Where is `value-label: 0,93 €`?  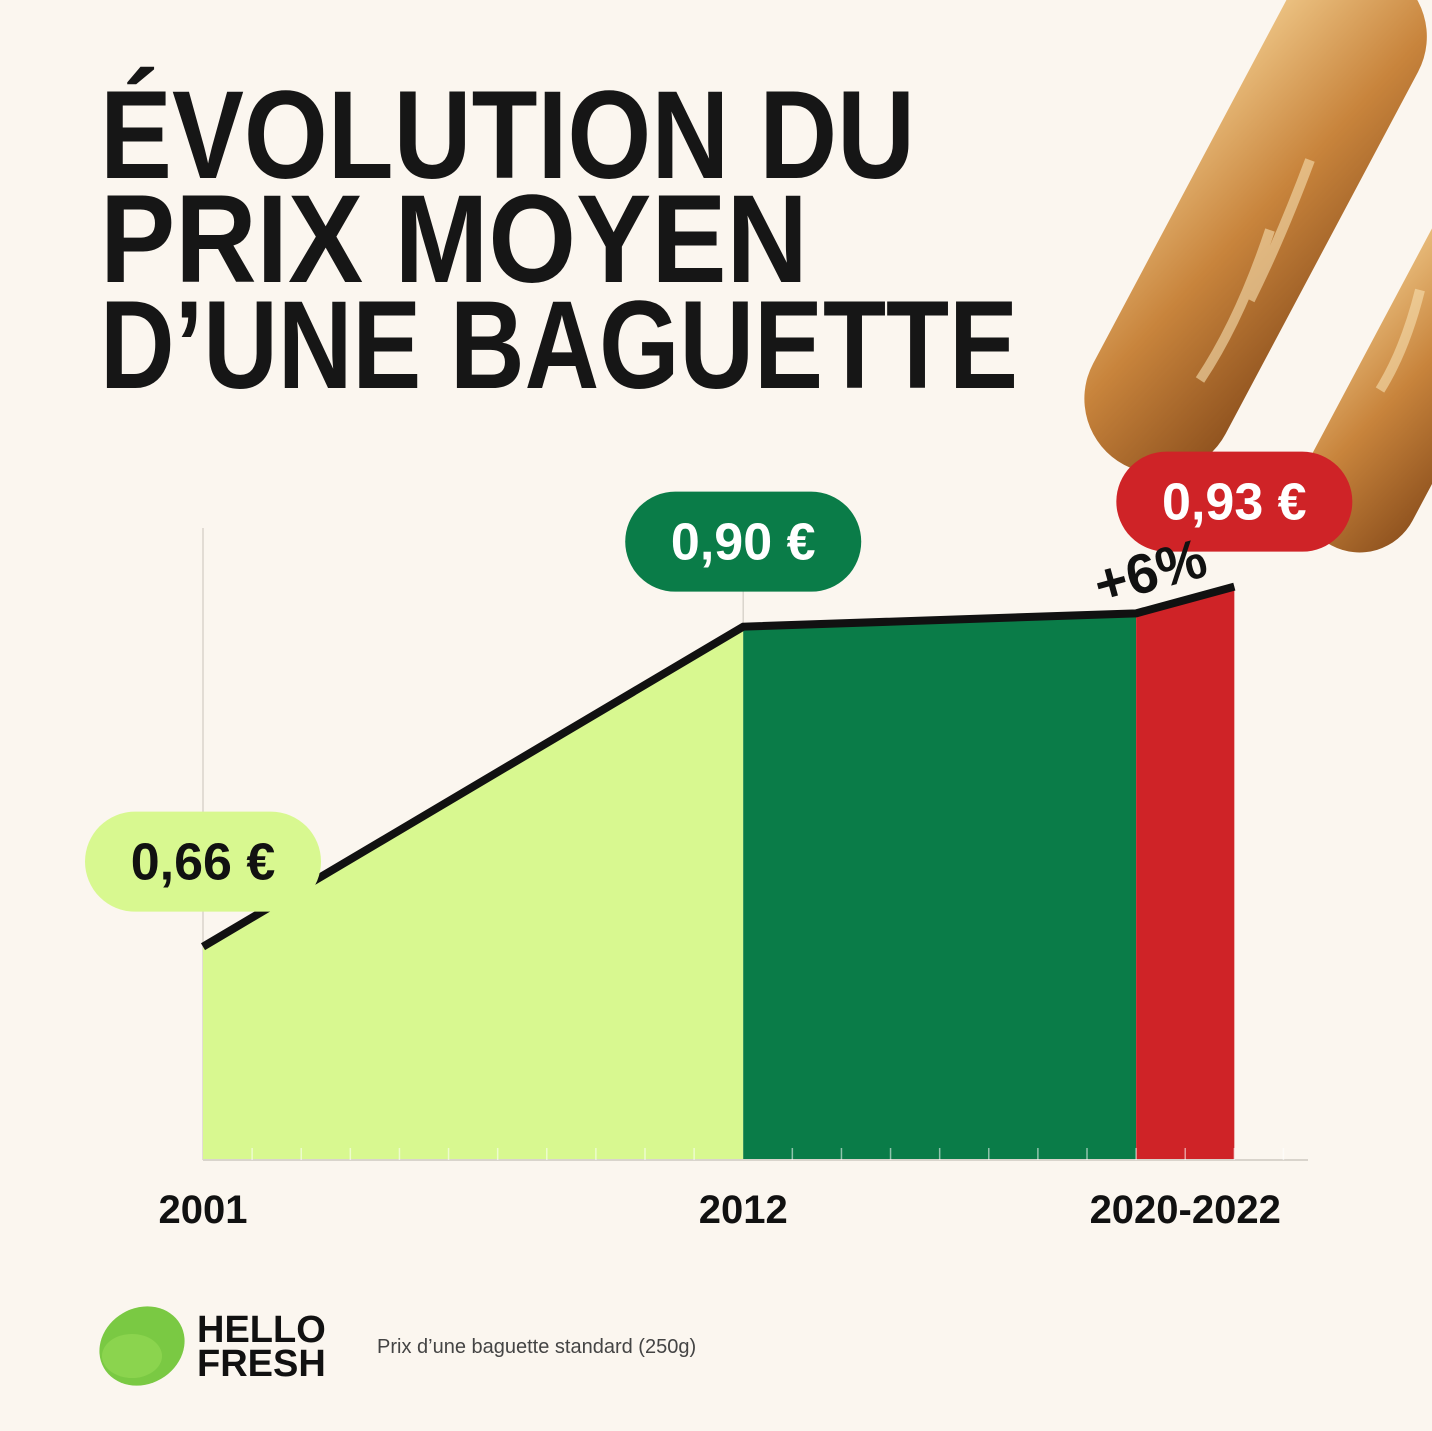 value-label: 0,93 € is located at coordinates (1234, 503).